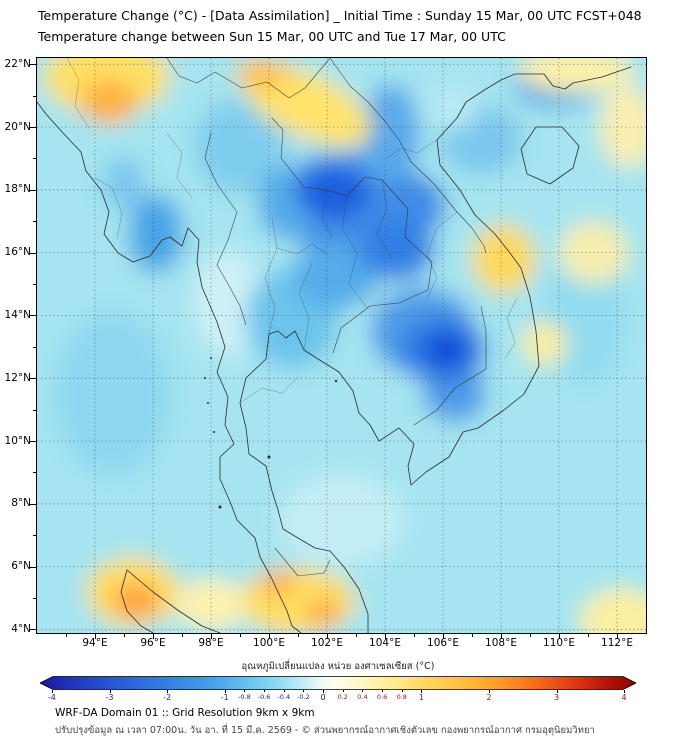 The width and height of the screenshot is (676, 756). Describe the element at coordinates (556, 697) in the screenshot. I see `colorbar-tick-label: 3` at that location.